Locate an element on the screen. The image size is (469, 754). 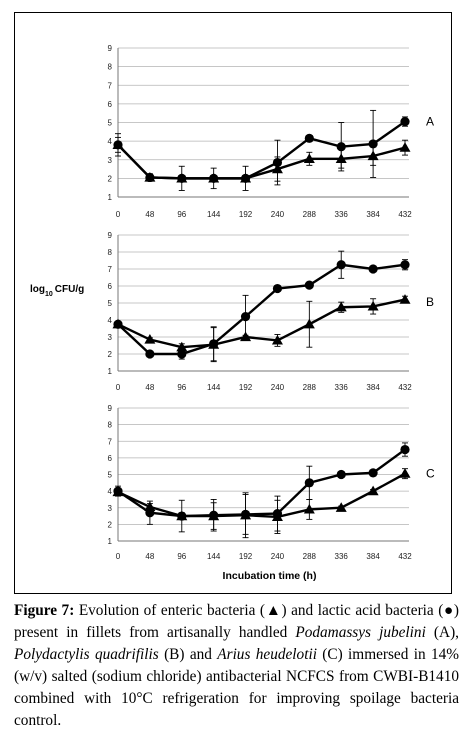
caption-label: Figure 7: is located at coordinates (44, 610).